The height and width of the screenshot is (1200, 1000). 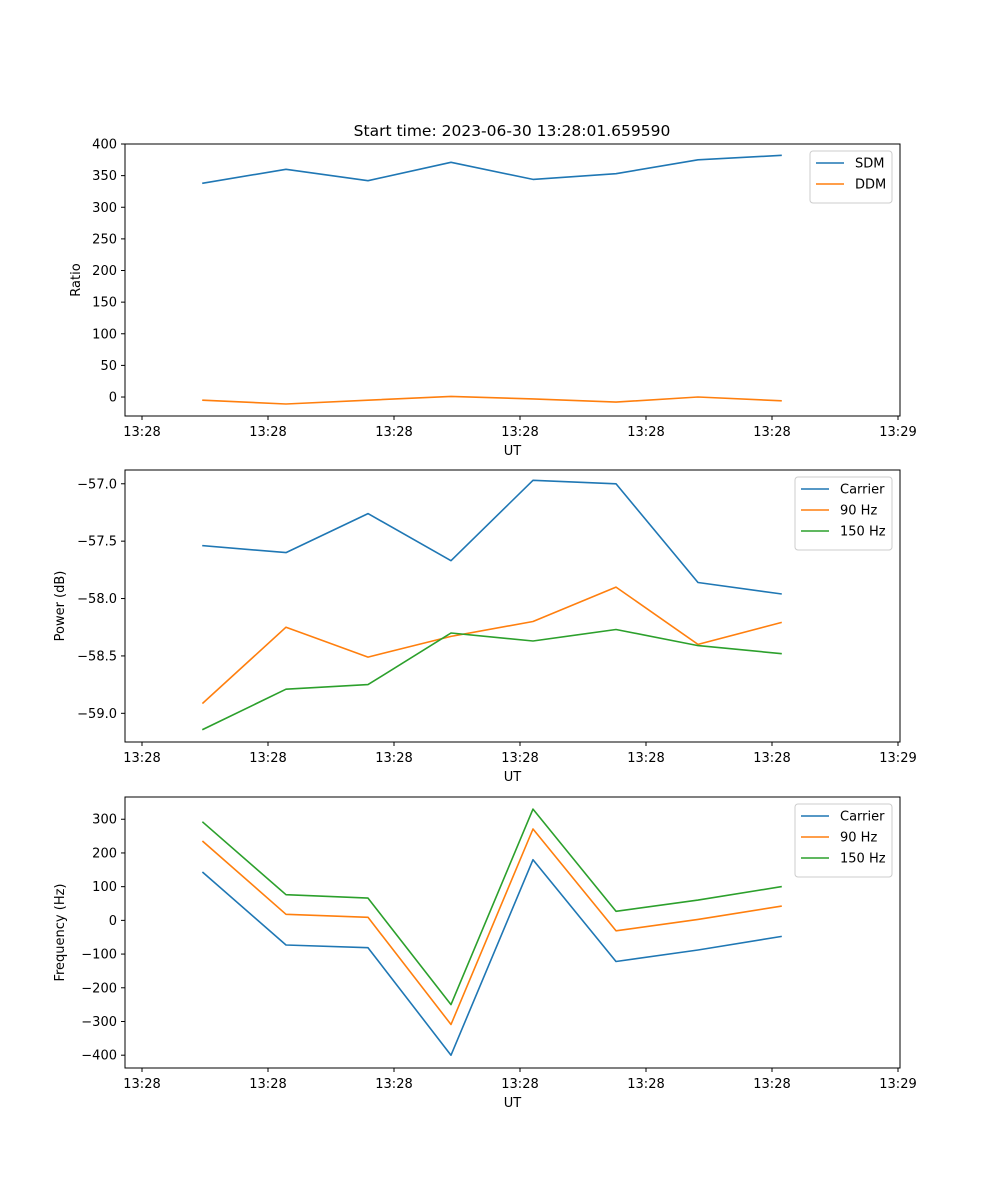 What do you see at coordinates (104, 239) in the screenshot?
I see `y-tick-label: 250` at bounding box center [104, 239].